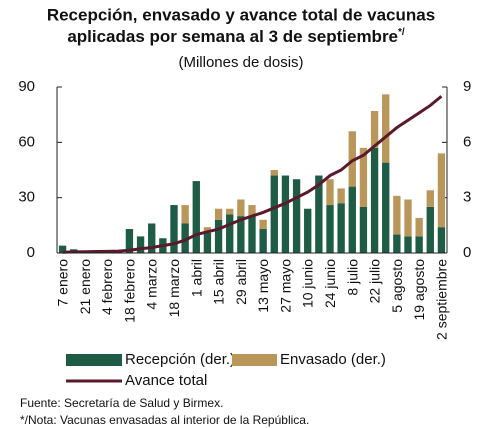 This screenshot has width=483, height=428. What do you see at coordinates (232, 36) in the screenshot?
I see `title-line: aplicadas por semana al 3 de septiembre` at bounding box center [232, 36].